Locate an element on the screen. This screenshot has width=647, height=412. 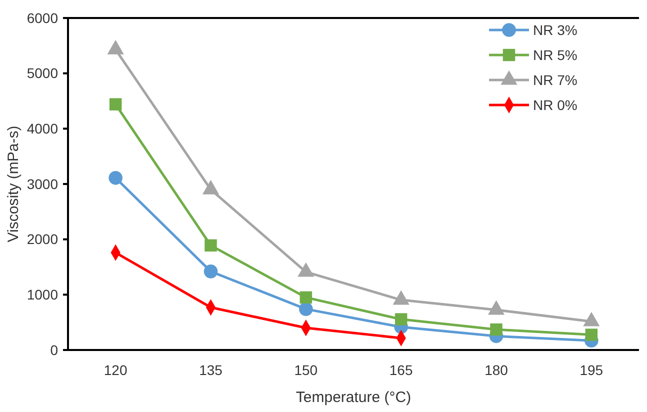
x-tick-label: 120 is located at coordinates (116, 370).